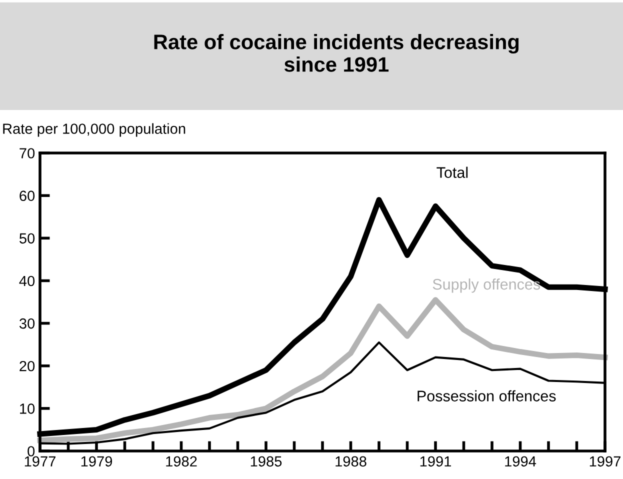 The height and width of the screenshot is (479, 623). I want to click on x-tick-label: 1997, so click(605, 461).